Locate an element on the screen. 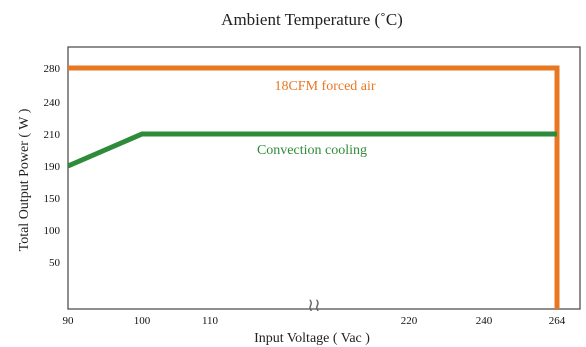  y-tick-label: 240 is located at coordinates (52, 103).